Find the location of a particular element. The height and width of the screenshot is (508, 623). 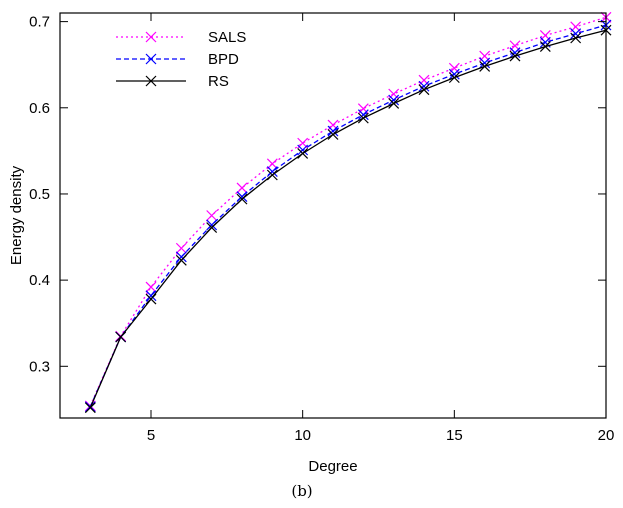

legend-entry-bpd: BPD is located at coordinates (177, 59).